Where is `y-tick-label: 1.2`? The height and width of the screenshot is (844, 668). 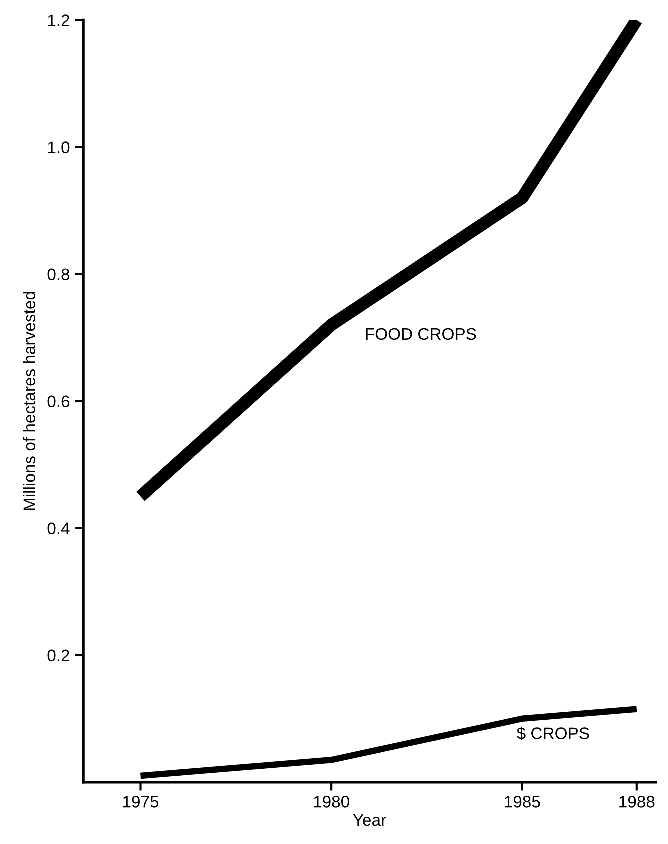 y-tick-label: 1.2 is located at coordinates (59, 20).